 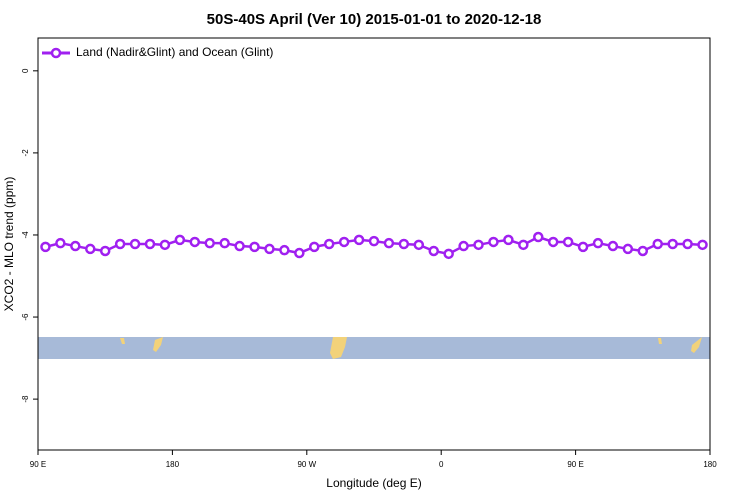 I want to click on map-strip, so click(x=374, y=348).